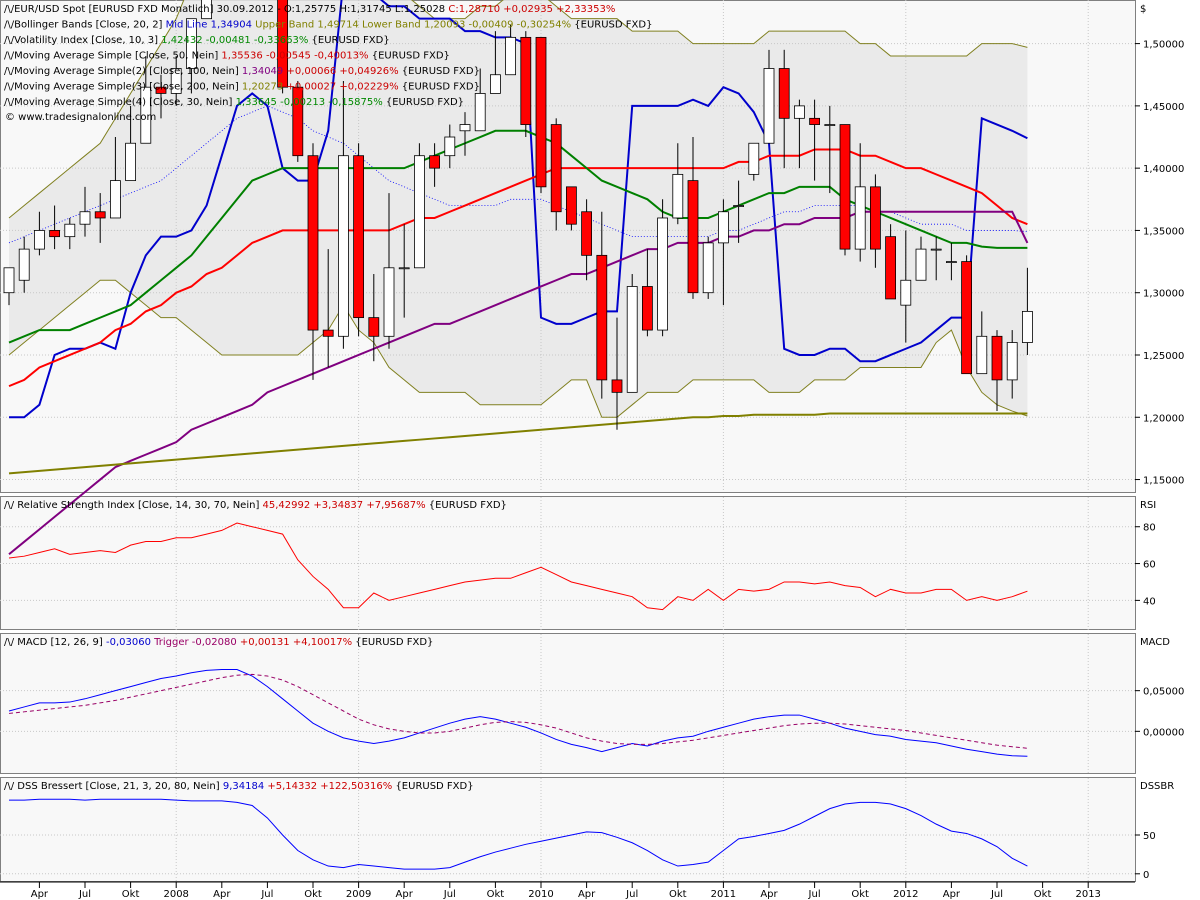 Image resolution: width=1200 pixels, height=900 pixels. What do you see at coordinates (196, 642) in the screenshot?
I see `macd-legend-trigger: Trigger -0,02080` at bounding box center [196, 642].